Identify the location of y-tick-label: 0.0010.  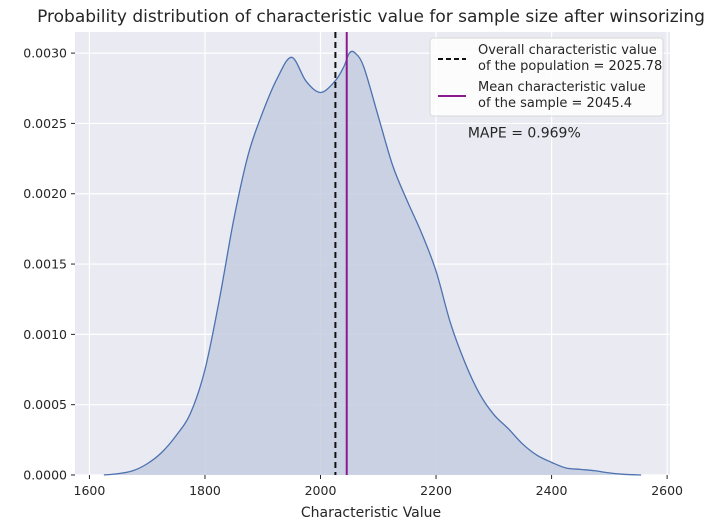
(45, 334).